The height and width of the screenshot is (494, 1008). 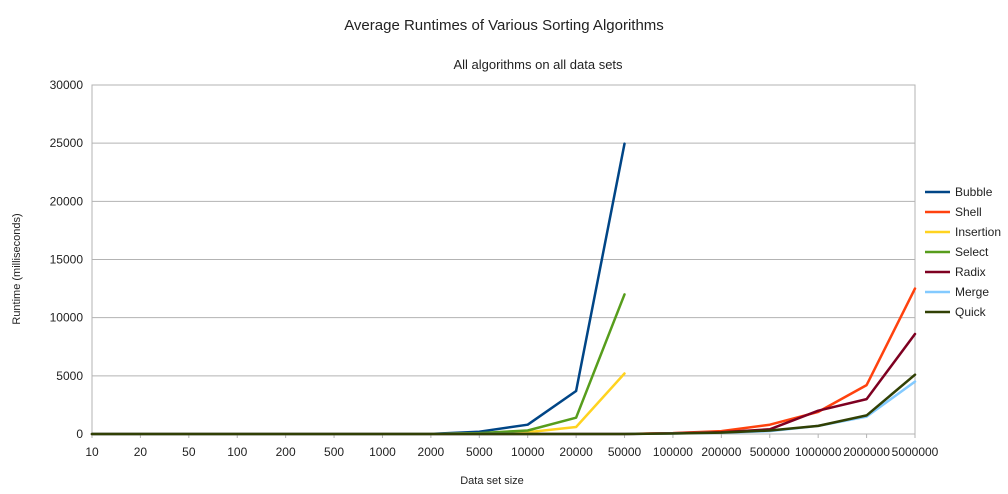 What do you see at coordinates (67, 201) in the screenshot?
I see `y-tick-label: 20000` at bounding box center [67, 201].